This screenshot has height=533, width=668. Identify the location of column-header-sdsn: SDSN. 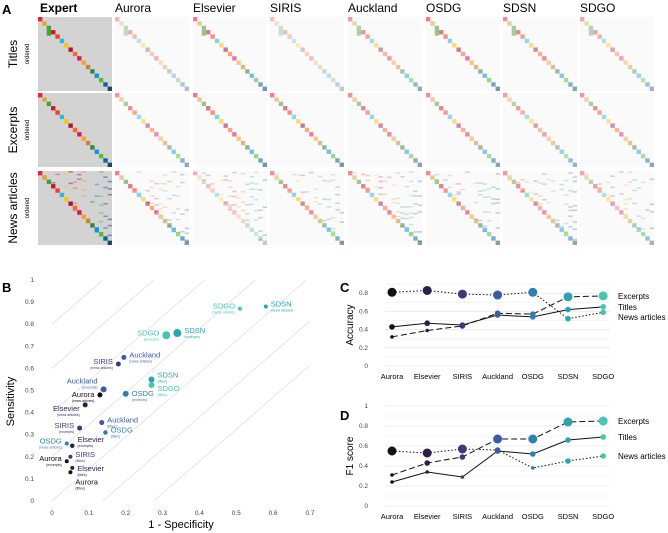
(519, 8).